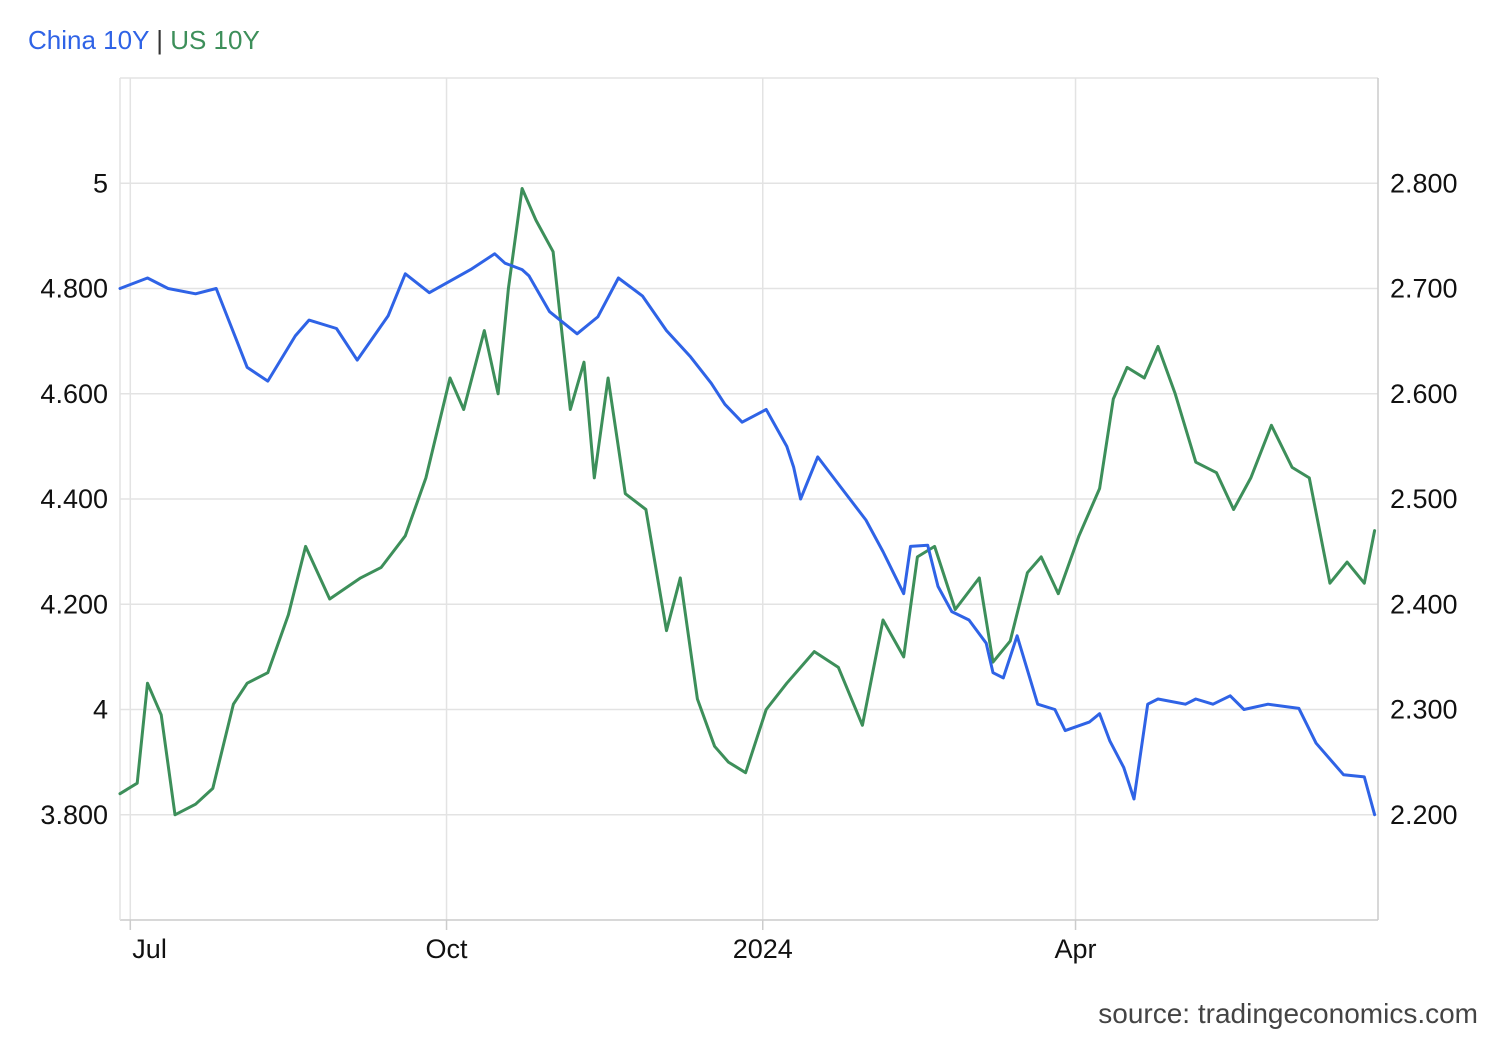 The image size is (1500, 1040). Describe the element at coordinates (1076, 949) in the screenshot. I see `x-tick-label: Apr` at that location.